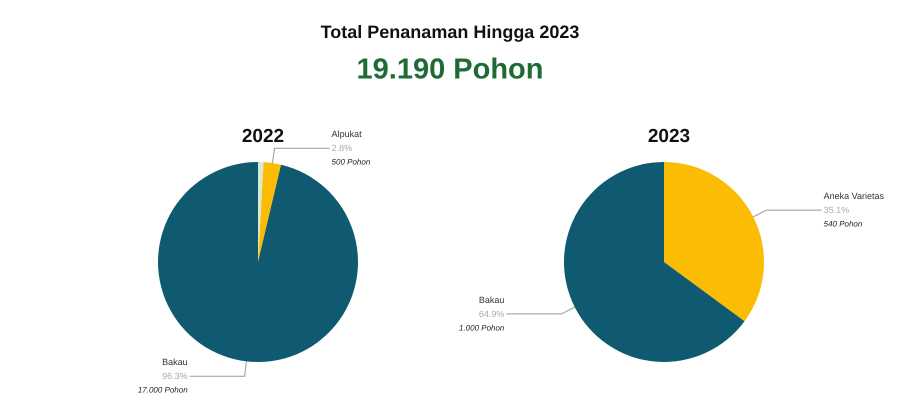 The width and height of the screenshot is (900, 419). What do you see at coordinates (843, 217) in the screenshot?
I see `data-label: 35.1% 540 Pohon` at bounding box center [843, 217].